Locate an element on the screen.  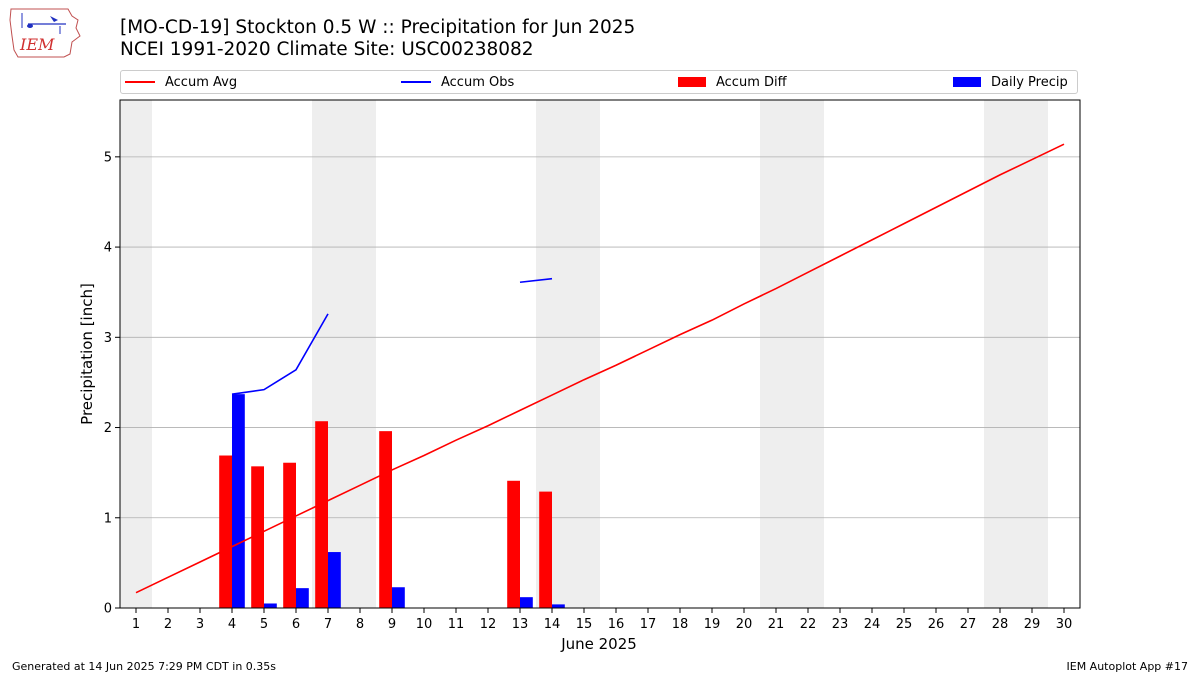
x-tick-label-17: 17 is located at coordinates (648, 624).